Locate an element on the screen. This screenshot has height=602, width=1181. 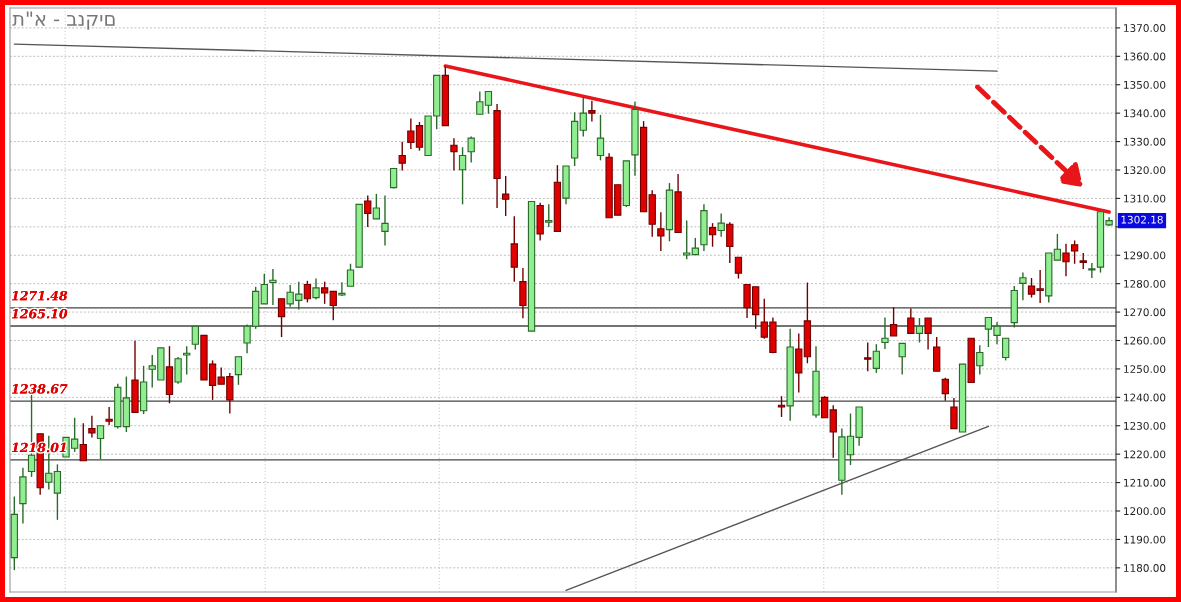
y-tick-label: 1330.00 is located at coordinates (1145, 141).